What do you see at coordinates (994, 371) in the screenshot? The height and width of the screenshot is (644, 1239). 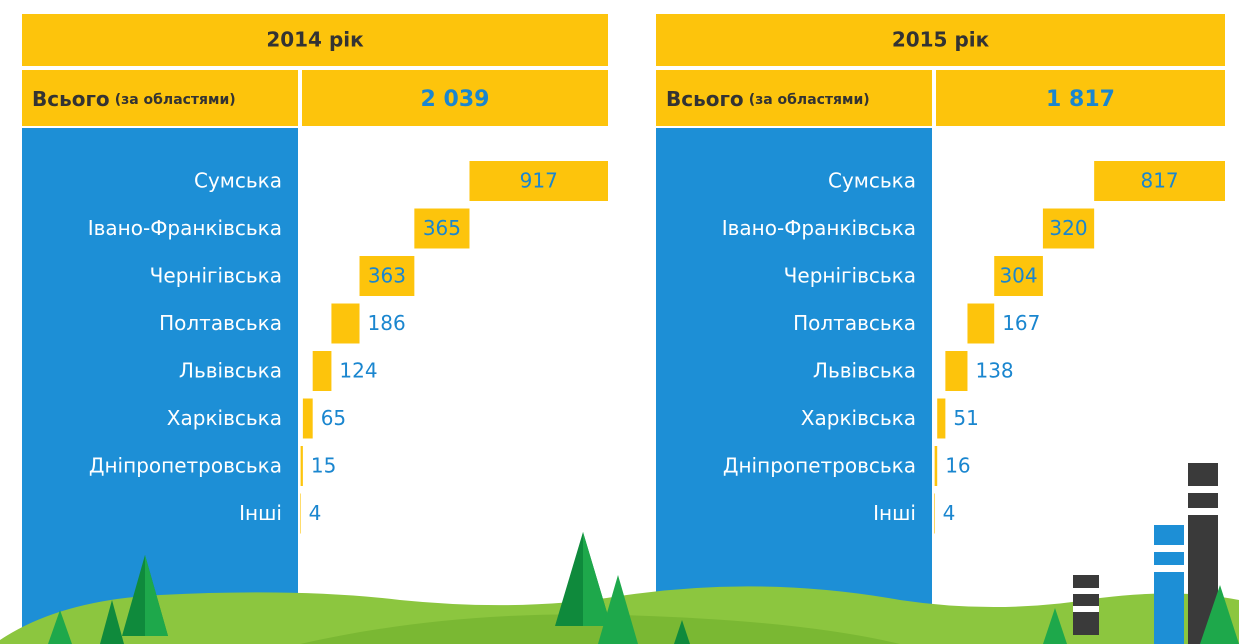 I see `value-label: 138` at bounding box center [994, 371].